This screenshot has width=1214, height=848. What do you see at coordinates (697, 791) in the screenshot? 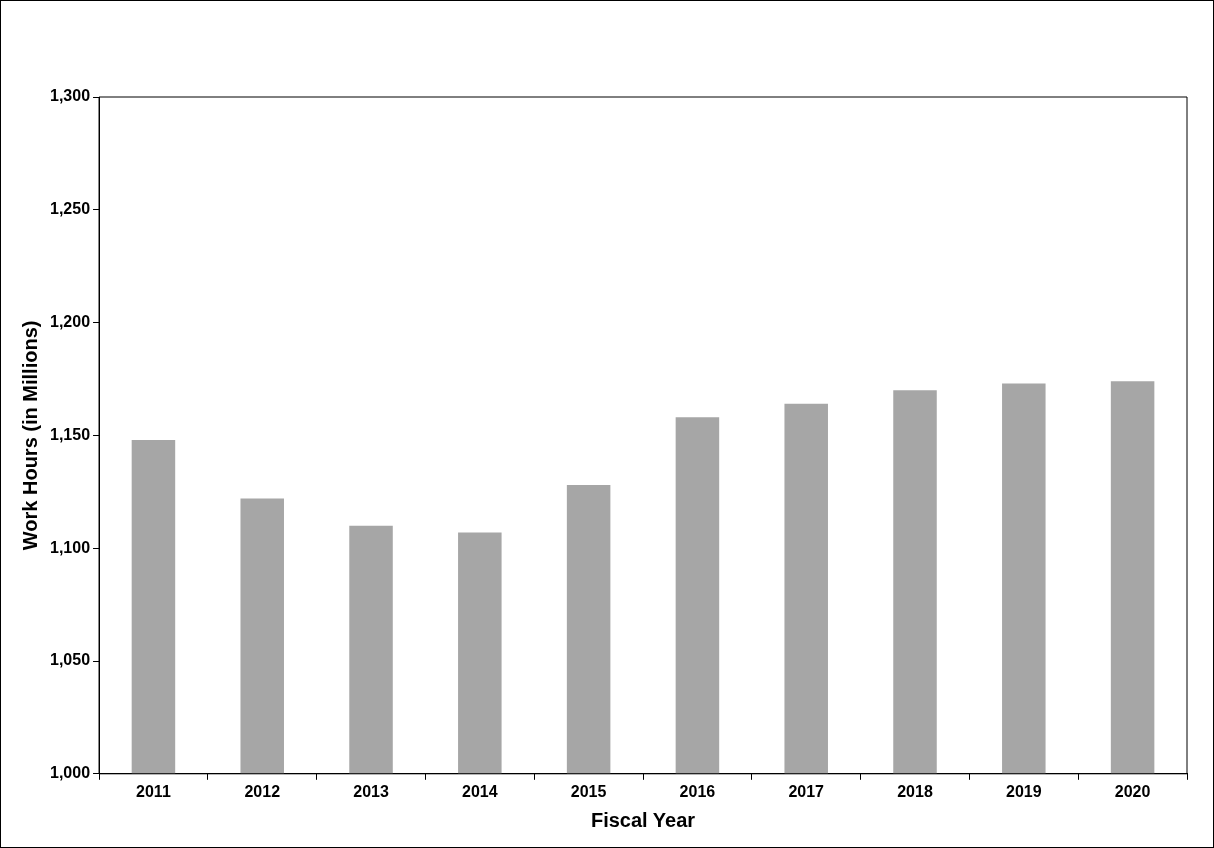
I see `x-tick-label: 2016` at bounding box center [697, 791].